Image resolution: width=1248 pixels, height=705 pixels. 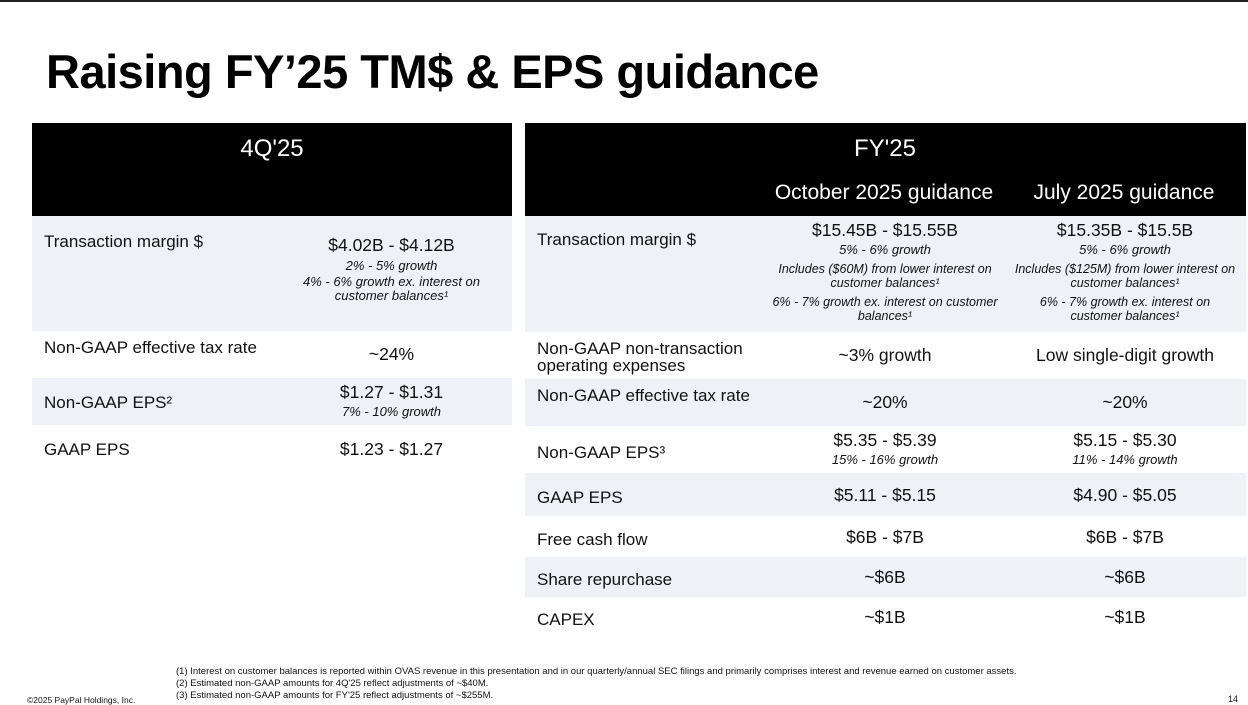 What do you see at coordinates (1232, 699) in the screenshot?
I see `page-number: 14` at bounding box center [1232, 699].